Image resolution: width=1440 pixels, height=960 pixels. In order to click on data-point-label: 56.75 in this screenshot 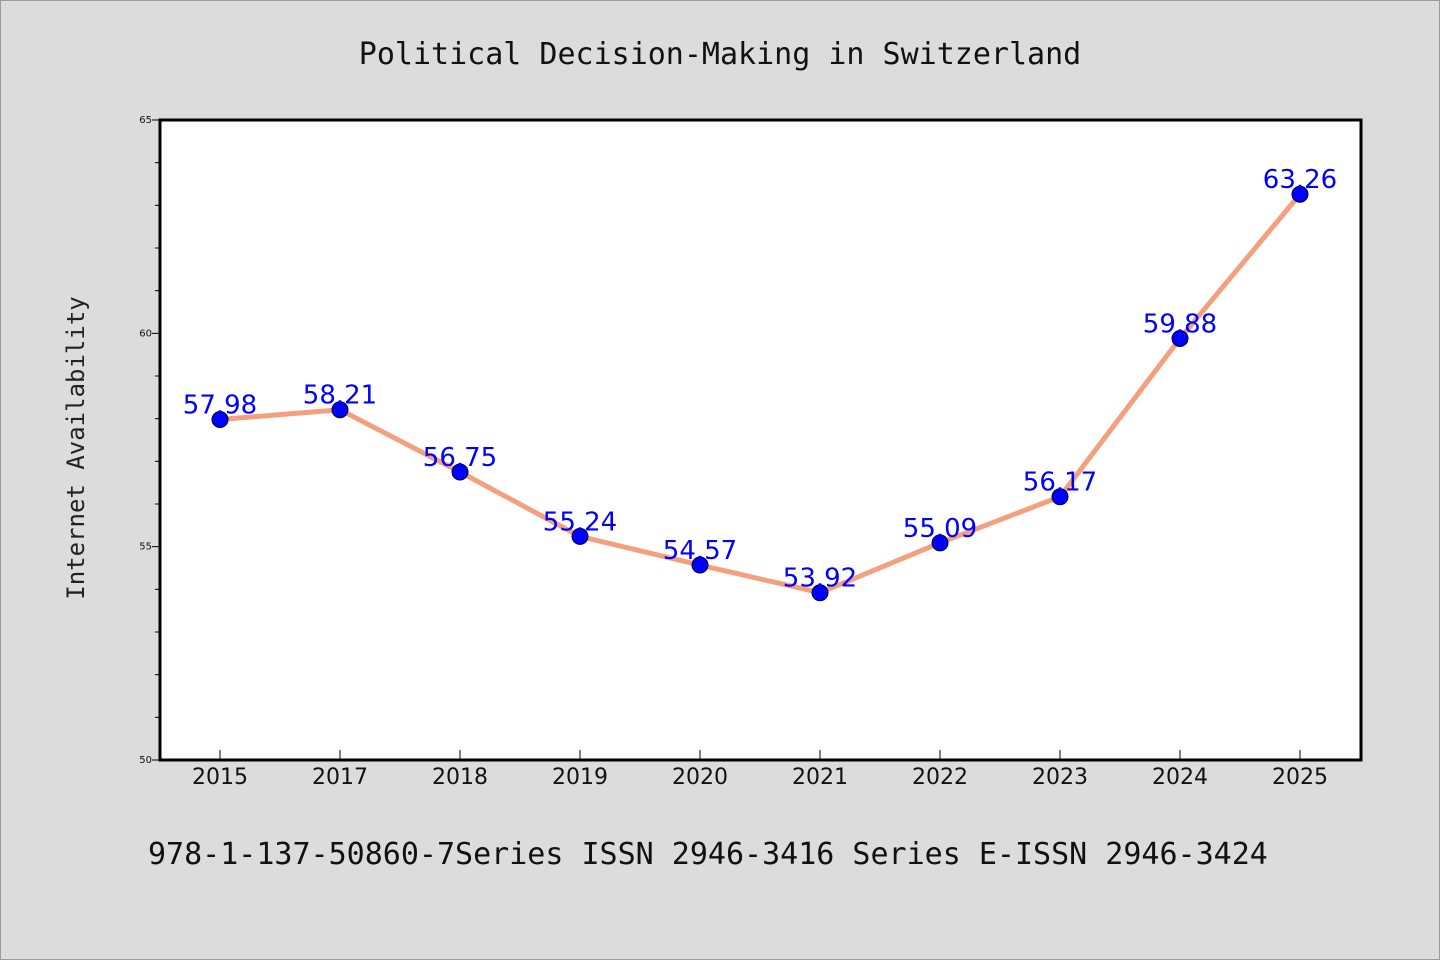, I will do `click(460, 458)`.